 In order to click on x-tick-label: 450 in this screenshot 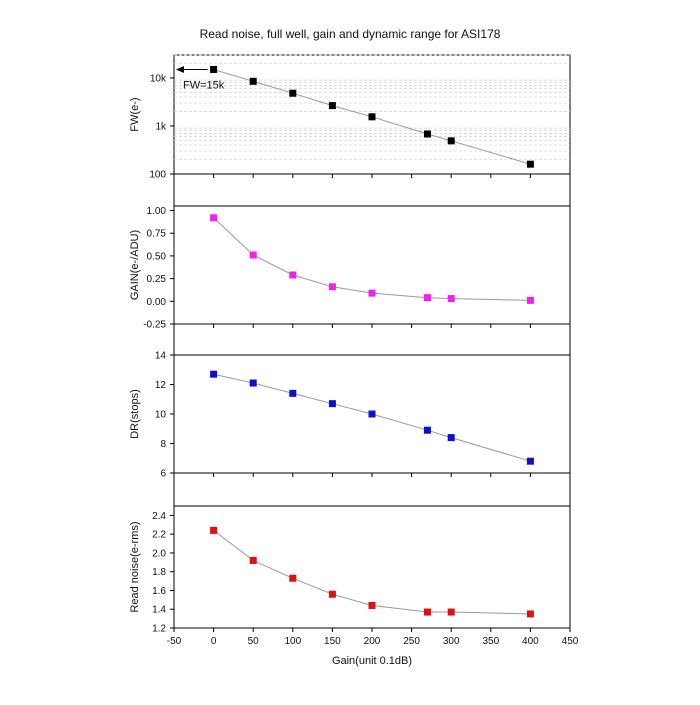, I will do `click(570, 641)`.